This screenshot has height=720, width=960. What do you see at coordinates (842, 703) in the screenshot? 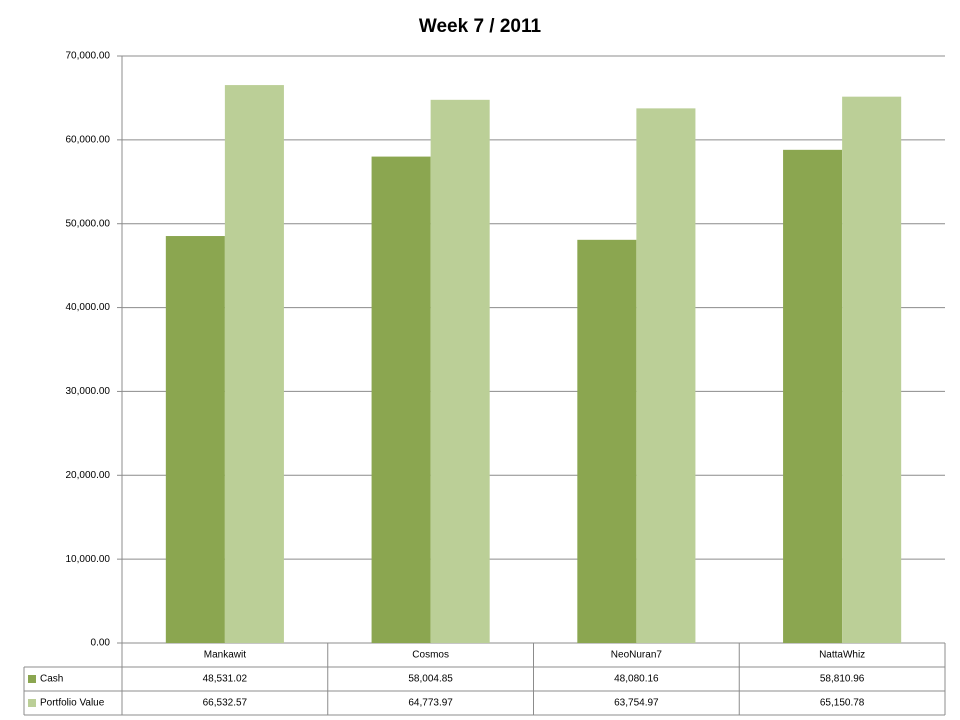
I see `table-value: 65,150.78` at bounding box center [842, 703].